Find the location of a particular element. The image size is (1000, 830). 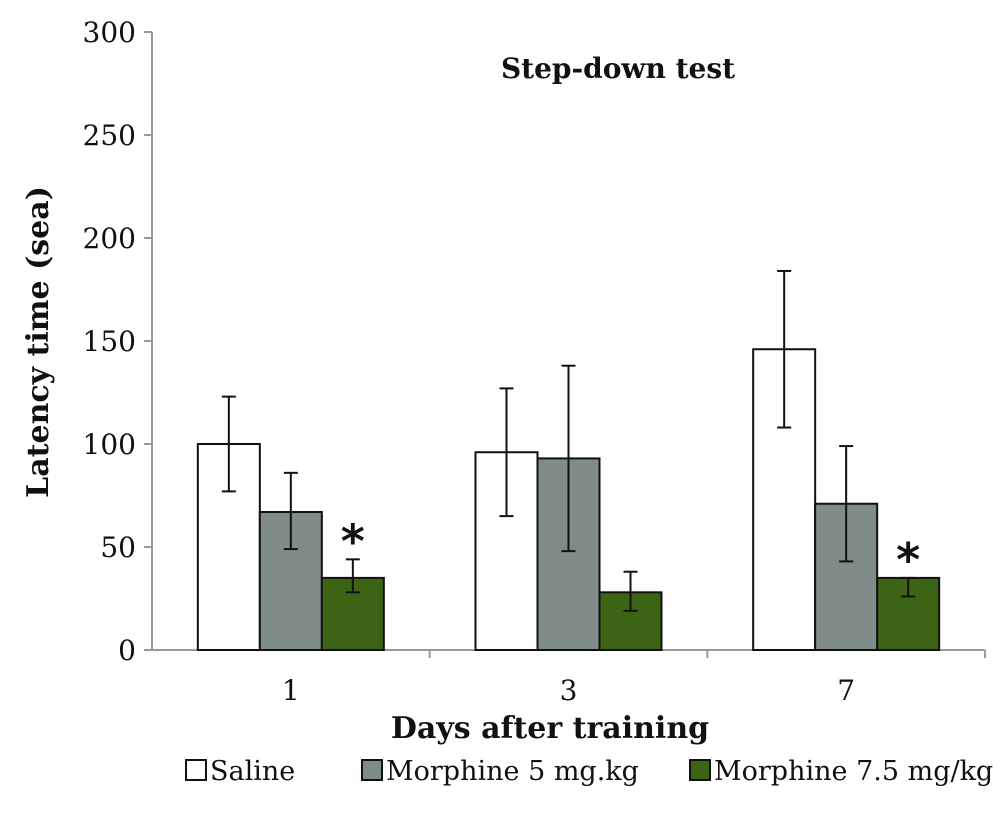

chart-title: Step-down test is located at coordinates (618, 68).